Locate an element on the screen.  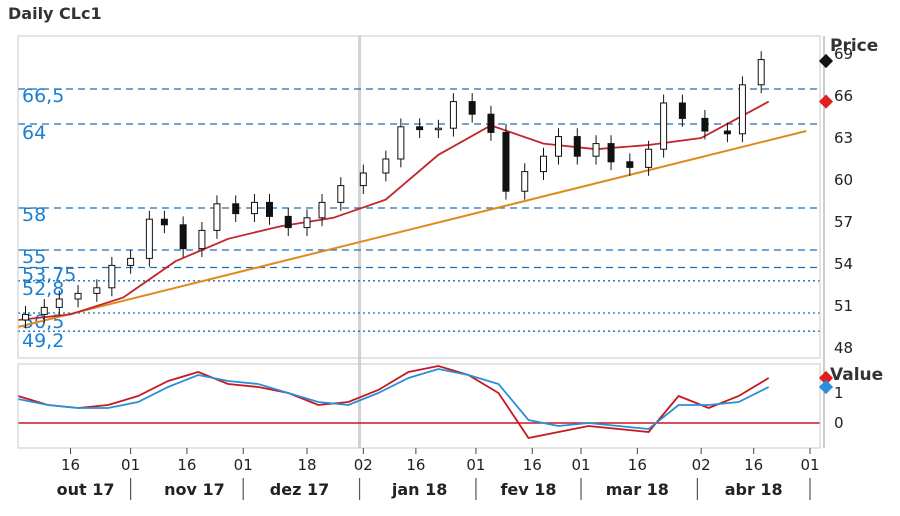
price-tick-label: 48 is located at coordinates (843, 348).